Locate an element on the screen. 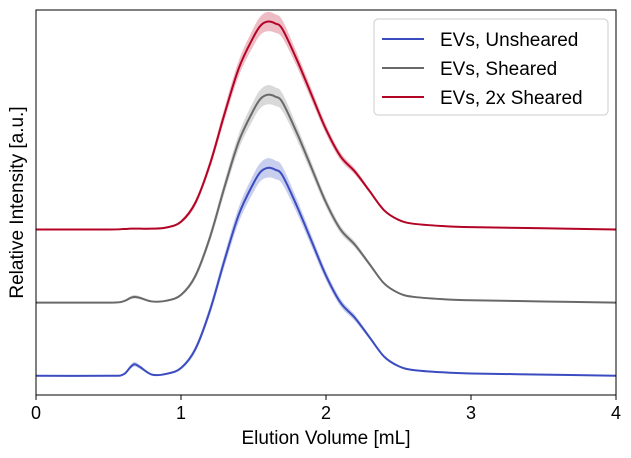 The height and width of the screenshot is (458, 631). y-axis-label: Relative Intensity [a.u.] is located at coordinates (17, 202).